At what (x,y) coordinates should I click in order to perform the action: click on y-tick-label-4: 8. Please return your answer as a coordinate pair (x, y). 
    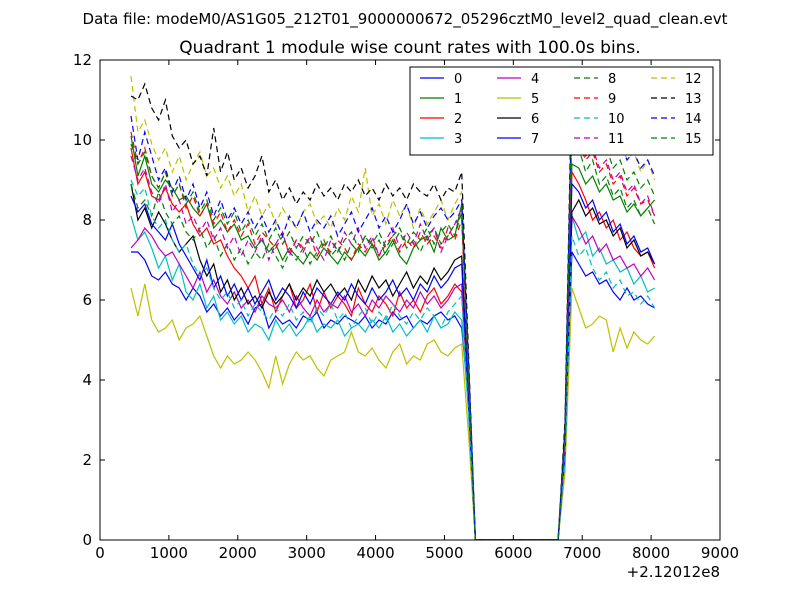
    Looking at the image, I should click on (87, 220).